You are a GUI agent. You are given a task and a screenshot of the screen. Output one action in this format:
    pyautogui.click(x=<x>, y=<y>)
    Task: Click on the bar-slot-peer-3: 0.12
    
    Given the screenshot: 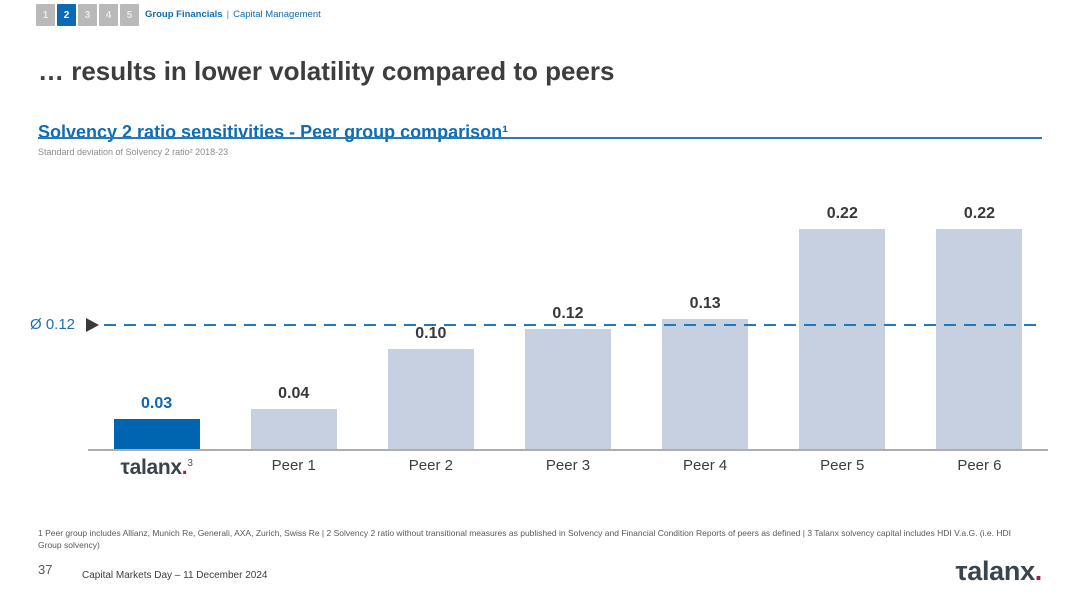 What is the action you would take?
    pyautogui.click(x=567, y=377)
    